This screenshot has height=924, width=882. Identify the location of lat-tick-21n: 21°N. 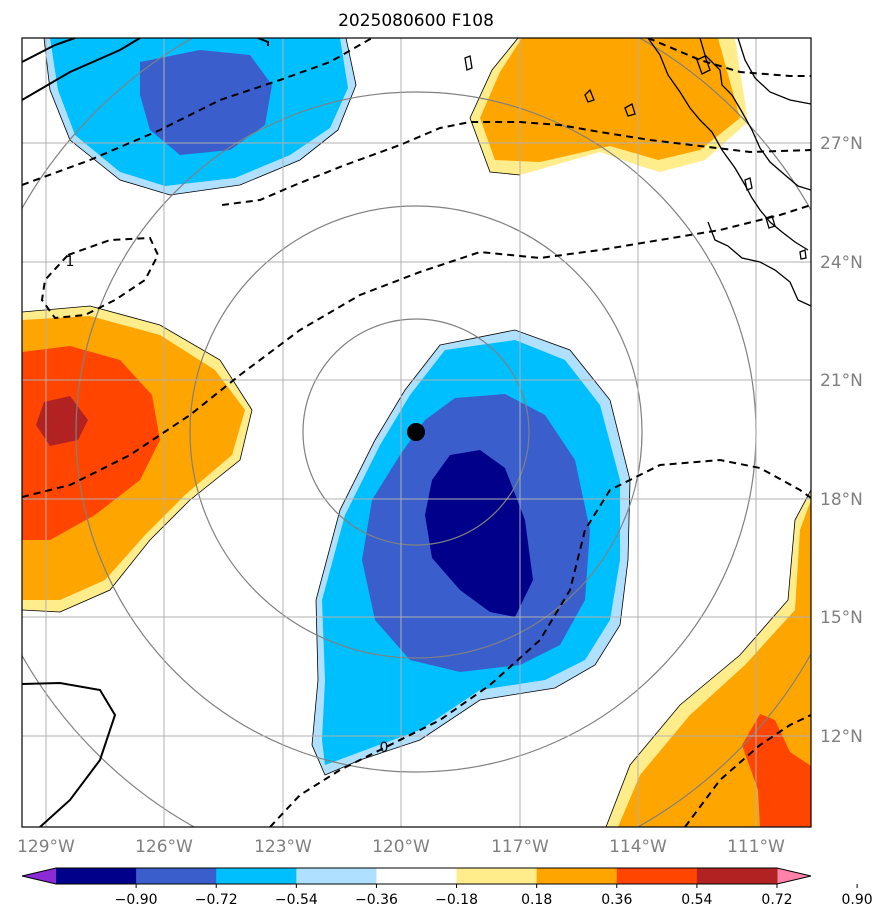
(841, 381).